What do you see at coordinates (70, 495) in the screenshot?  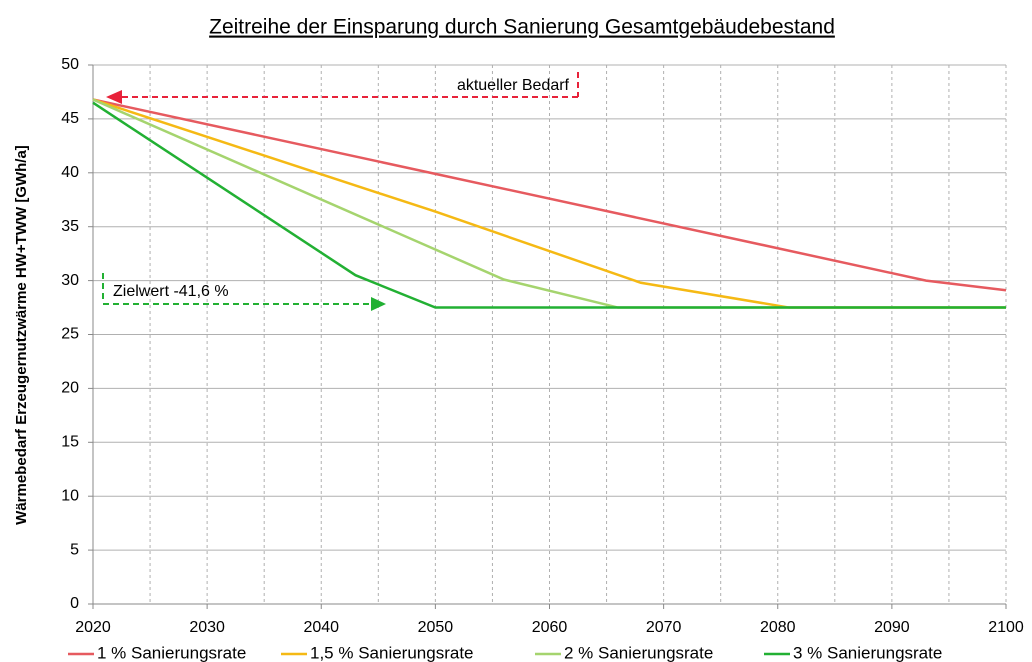 I see `y-tick-label: 10` at bounding box center [70, 495].